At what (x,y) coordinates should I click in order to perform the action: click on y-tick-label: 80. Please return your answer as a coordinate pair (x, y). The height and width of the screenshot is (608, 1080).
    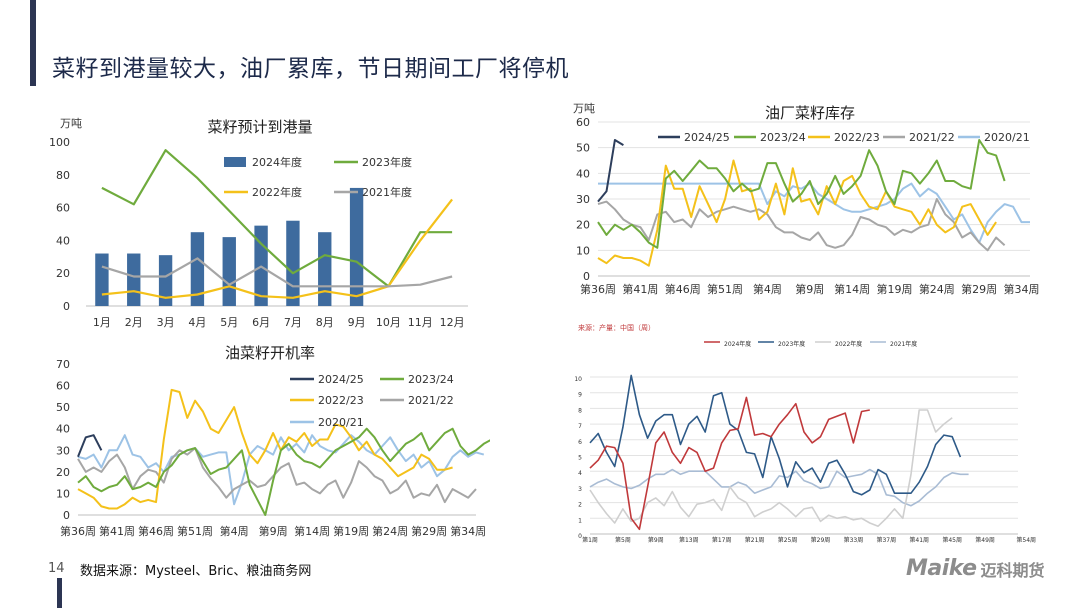
    Looking at the image, I should click on (63, 175).